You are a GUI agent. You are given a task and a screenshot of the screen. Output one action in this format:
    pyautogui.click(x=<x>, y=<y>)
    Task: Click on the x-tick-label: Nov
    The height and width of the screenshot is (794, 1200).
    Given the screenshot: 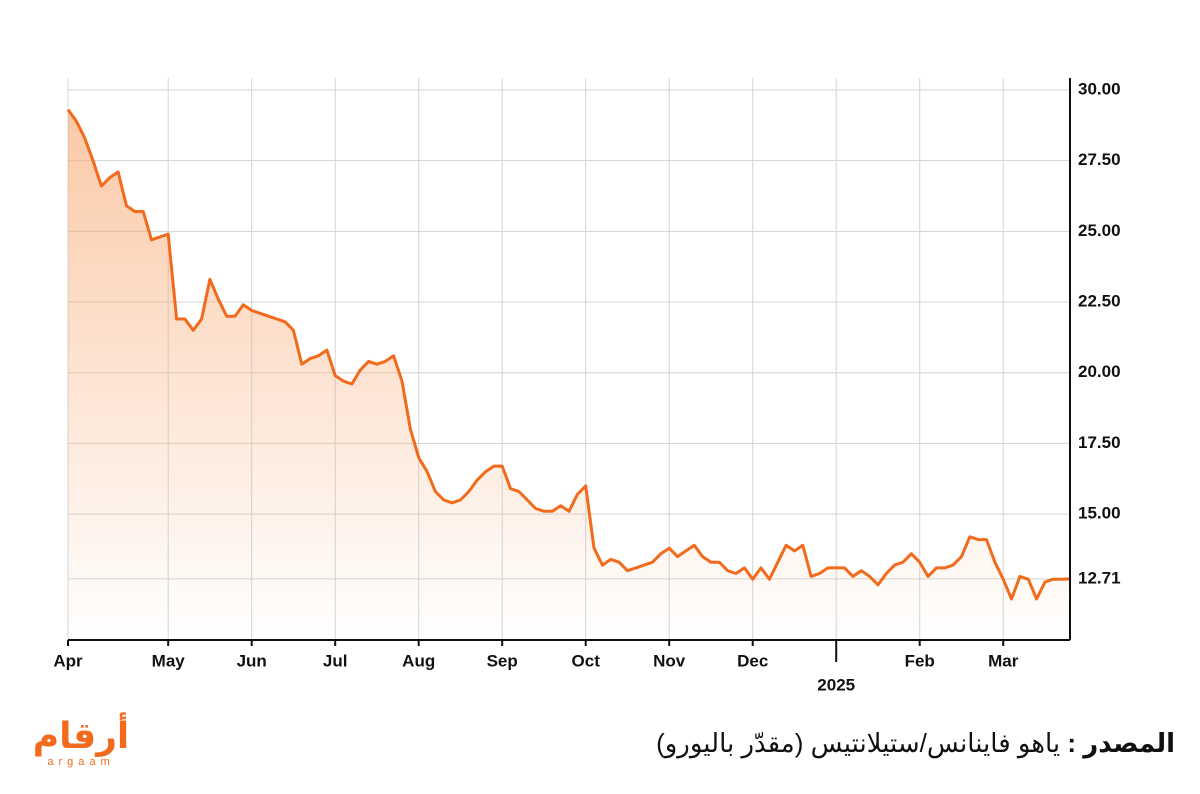 What is the action you would take?
    pyautogui.click(x=669, y=660)
    